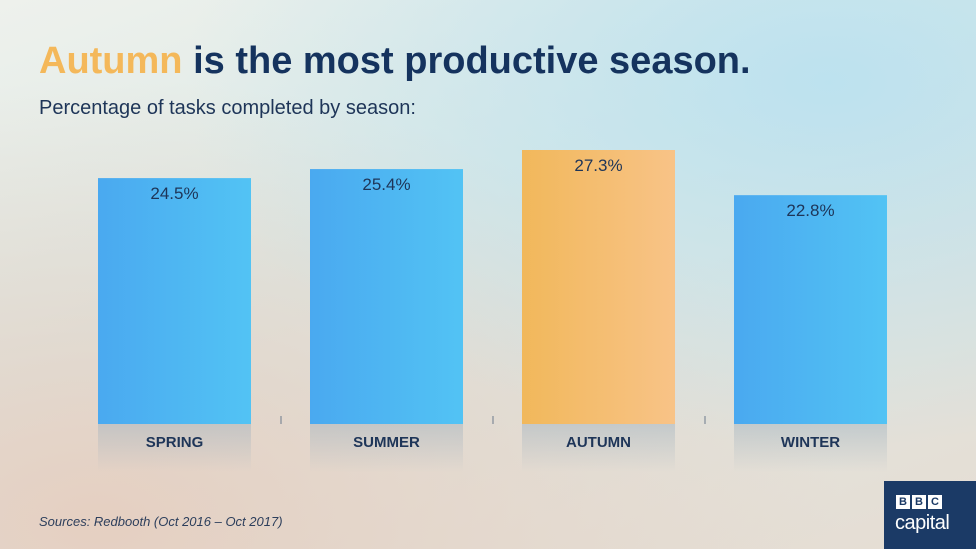 The image size is (976, 549). What do you see at coordinates (598, 165) in the screenshot?
I see `value-label: 27.3%` at bounding box center [598, 165].